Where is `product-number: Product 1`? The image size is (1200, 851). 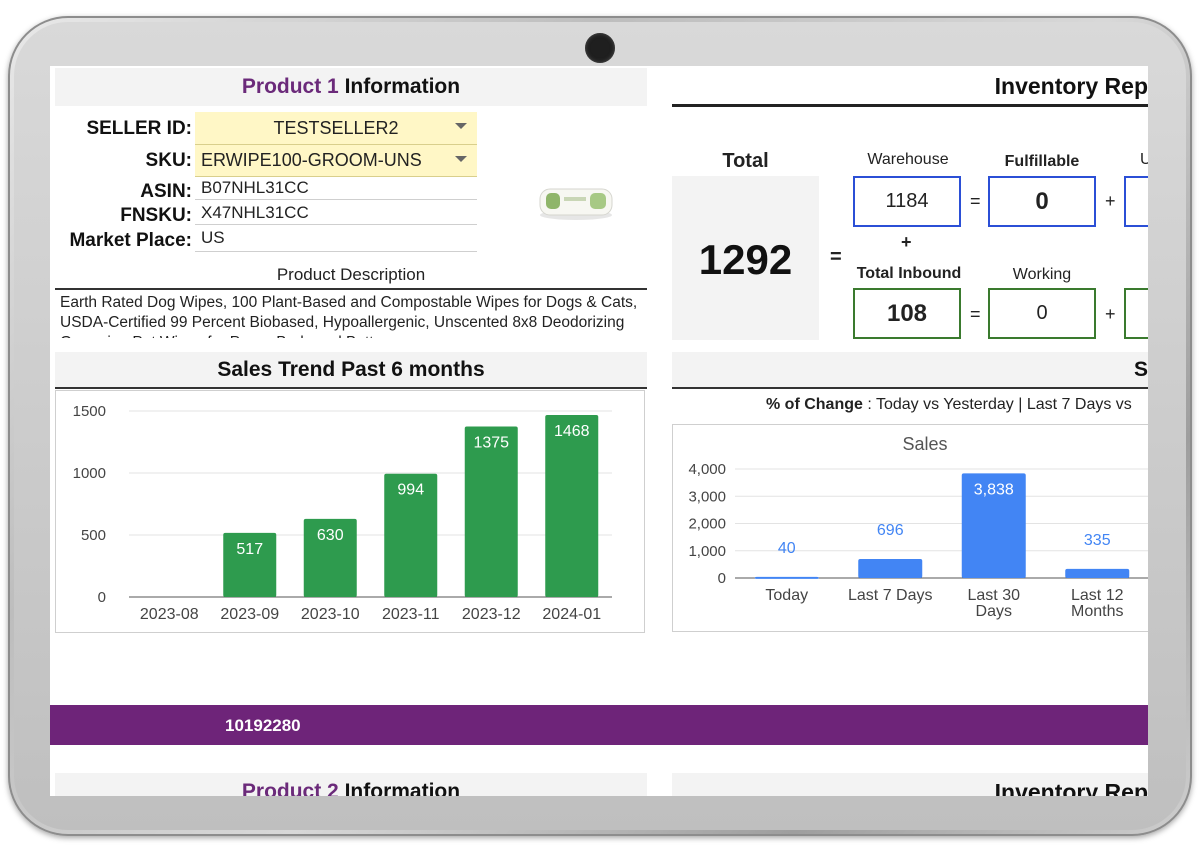 product-number: Product 1 is located at coordinates (290, 86).